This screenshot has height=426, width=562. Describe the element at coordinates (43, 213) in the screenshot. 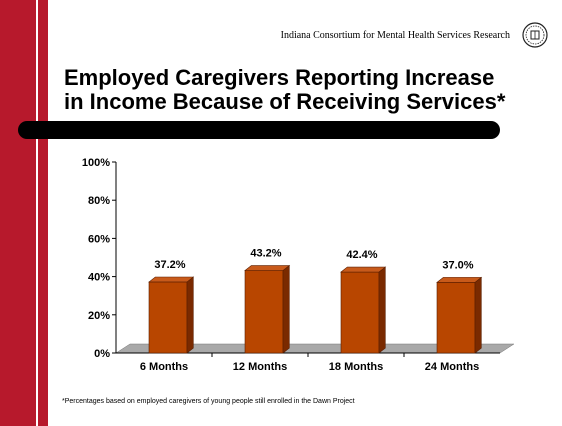

I see `left-accent-line` at that location.